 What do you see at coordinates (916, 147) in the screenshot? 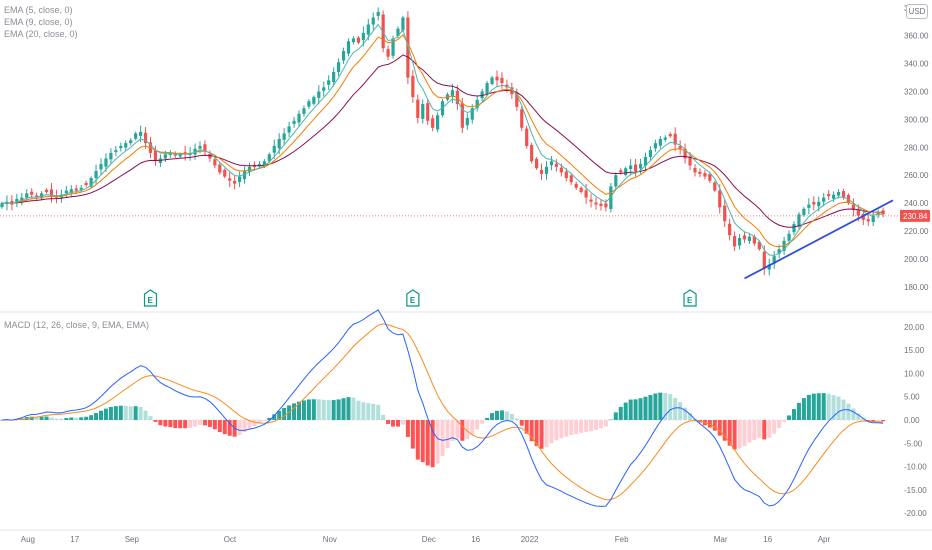
I see `price-tick-label: 280.00` at bounding box center [916, 147].